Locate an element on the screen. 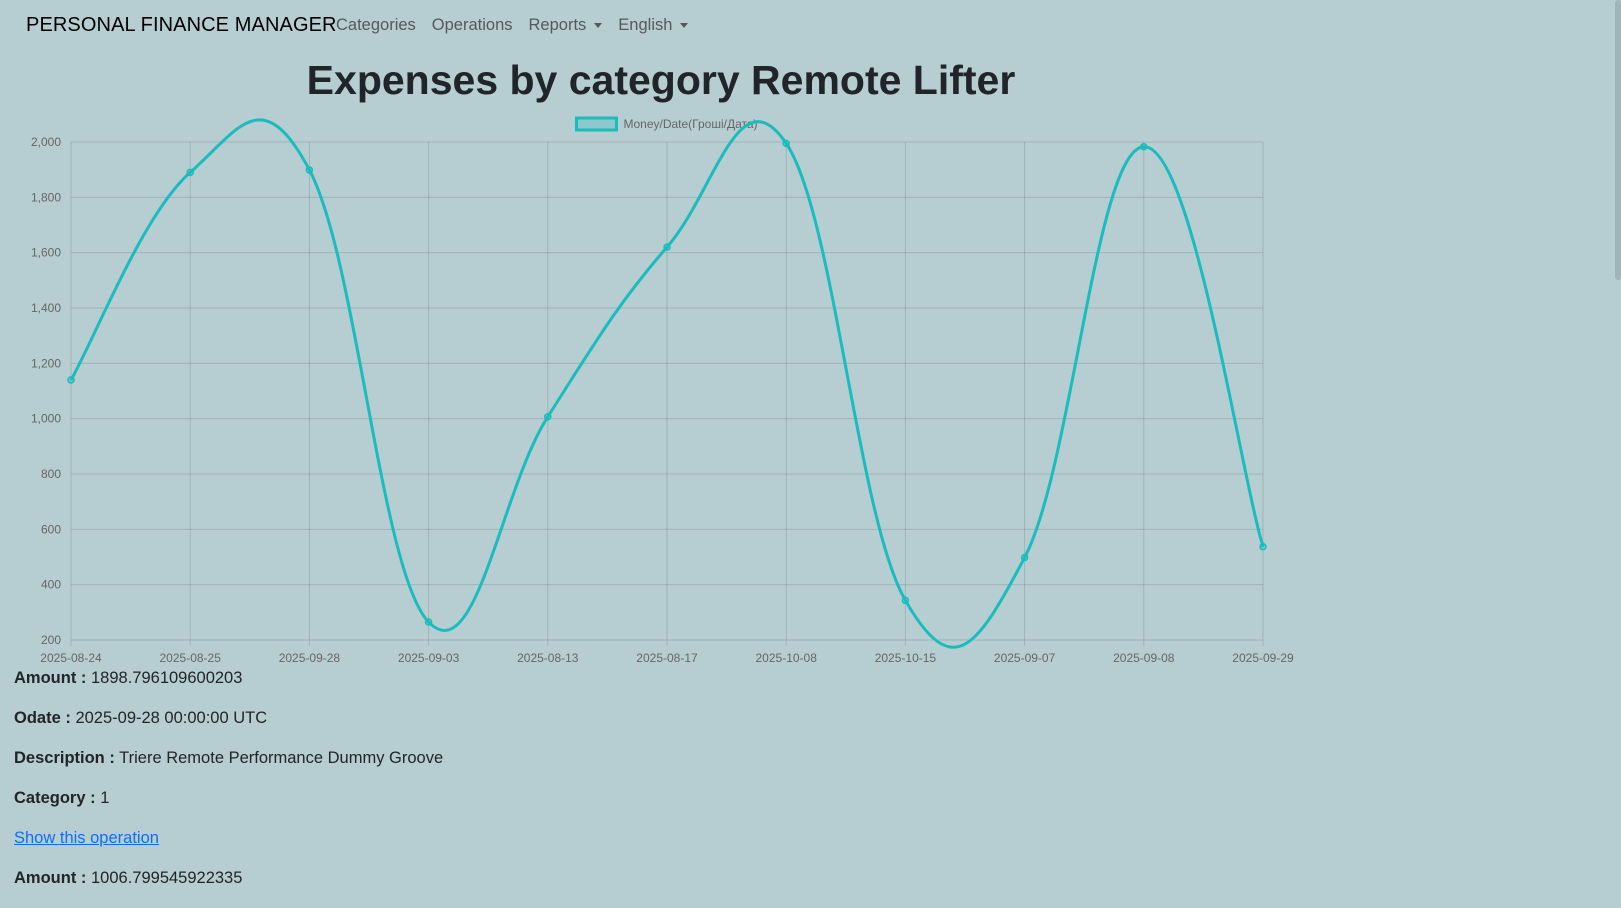  legend-swatch is located at coordinates (596, 124).